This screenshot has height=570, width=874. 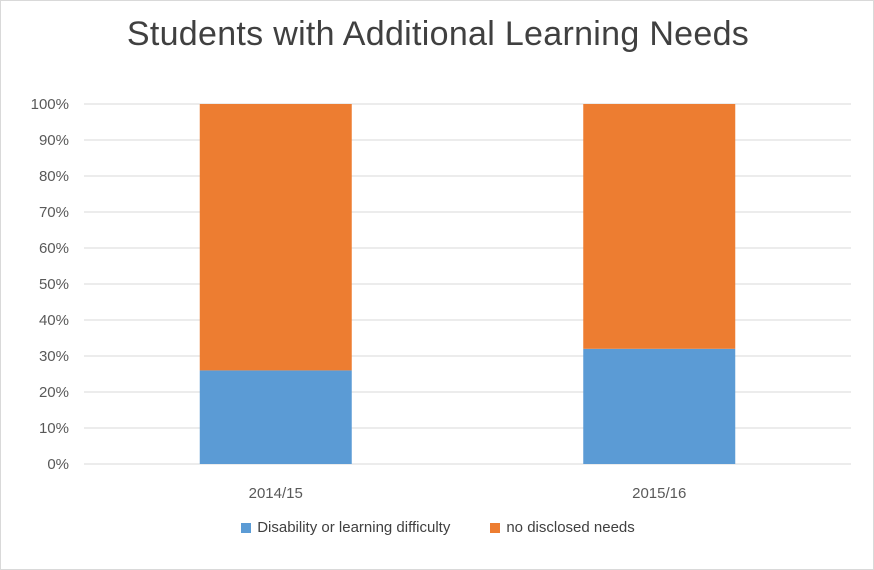 What do you see at coordinates (50, 104) in the screenshot?
I see `y-tick-label: 100%` at bounding box center [50, 104].